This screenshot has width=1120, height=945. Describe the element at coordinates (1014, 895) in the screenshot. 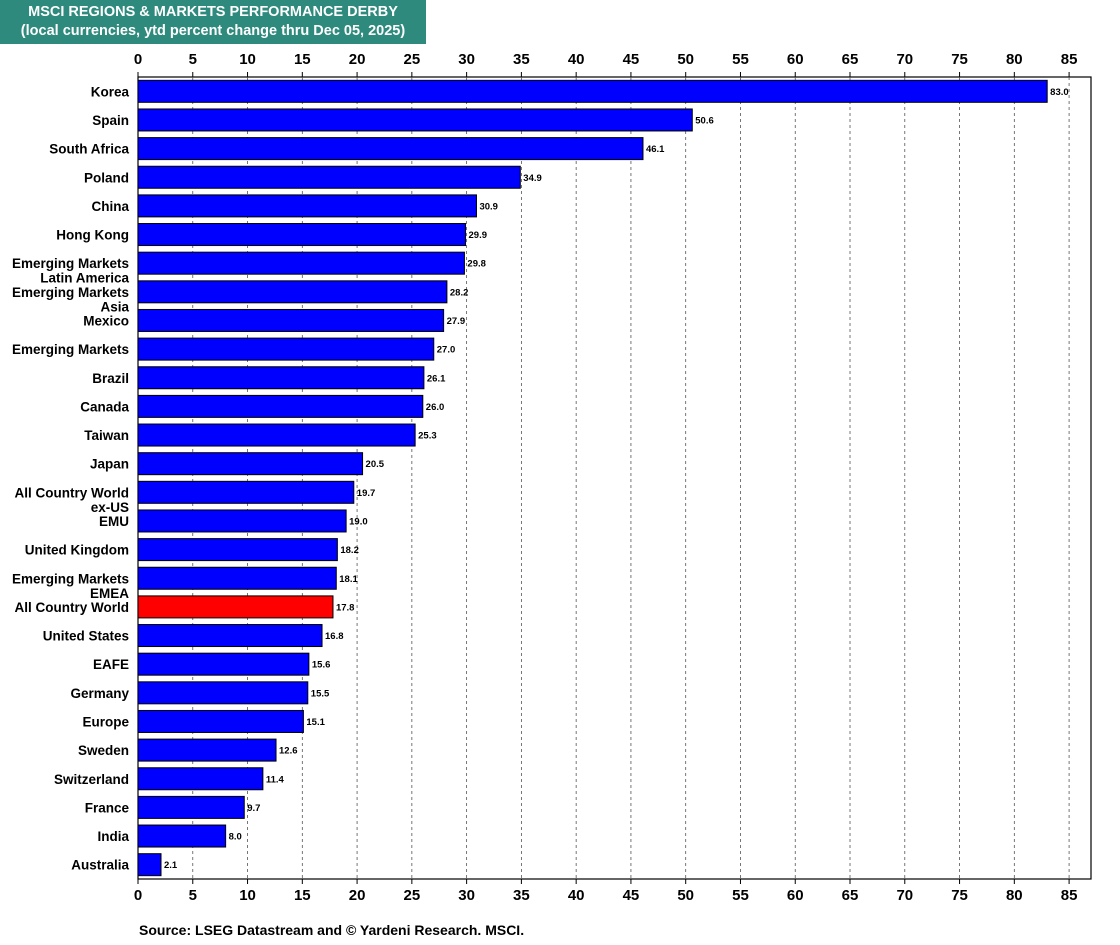

I see `x-tick-label-bottom: 80` at that location.